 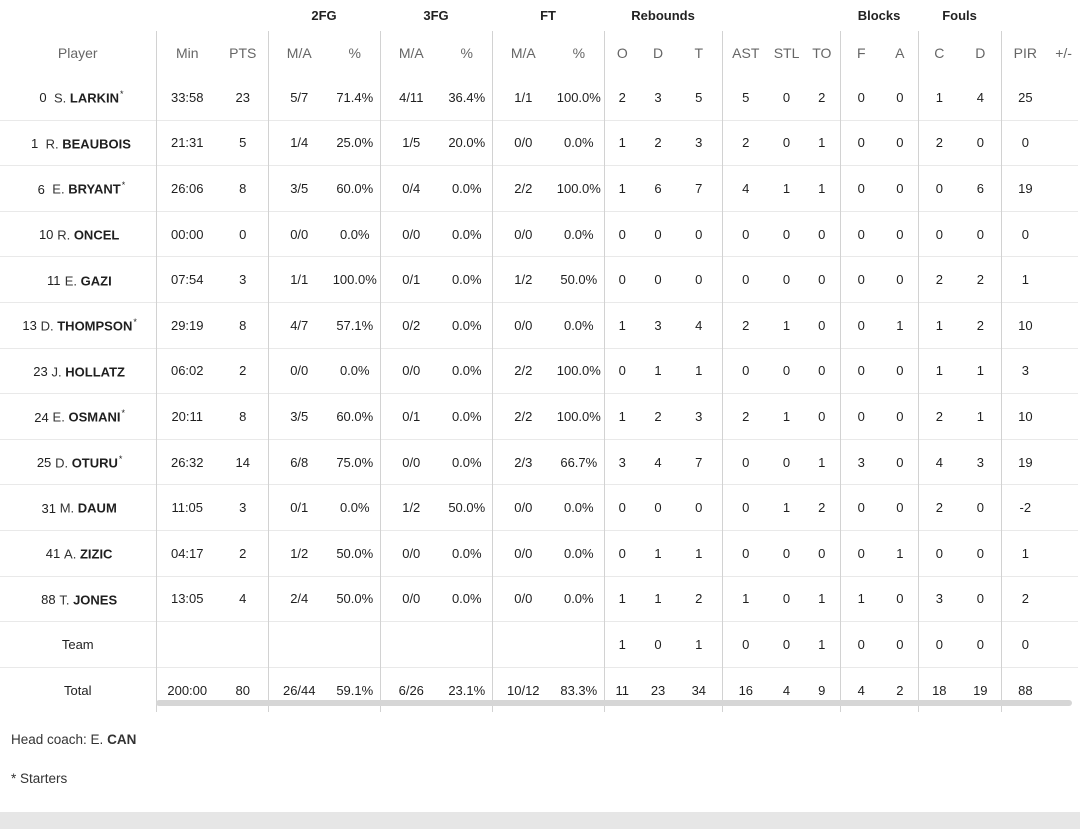 What do you see at coordinates (658, 53) in the screenshot?
I see `column-header-10: D` at bounding box center [658, 53].